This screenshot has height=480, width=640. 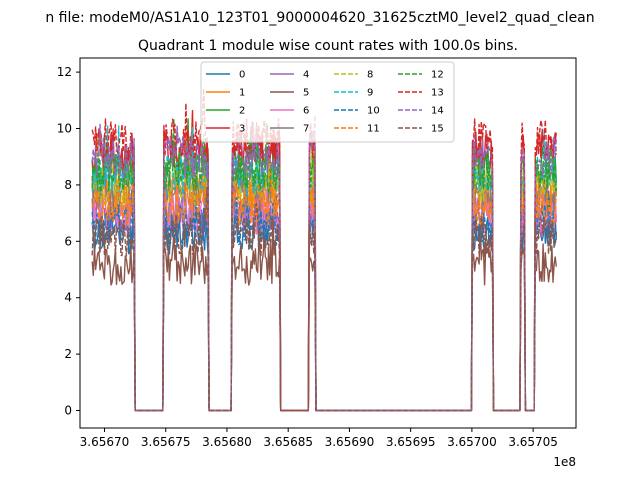 What do you see at coordinates (166, 442) in the screenshot?
I see `x-tick-label: 3.65675` at bounding box center [166, 442].